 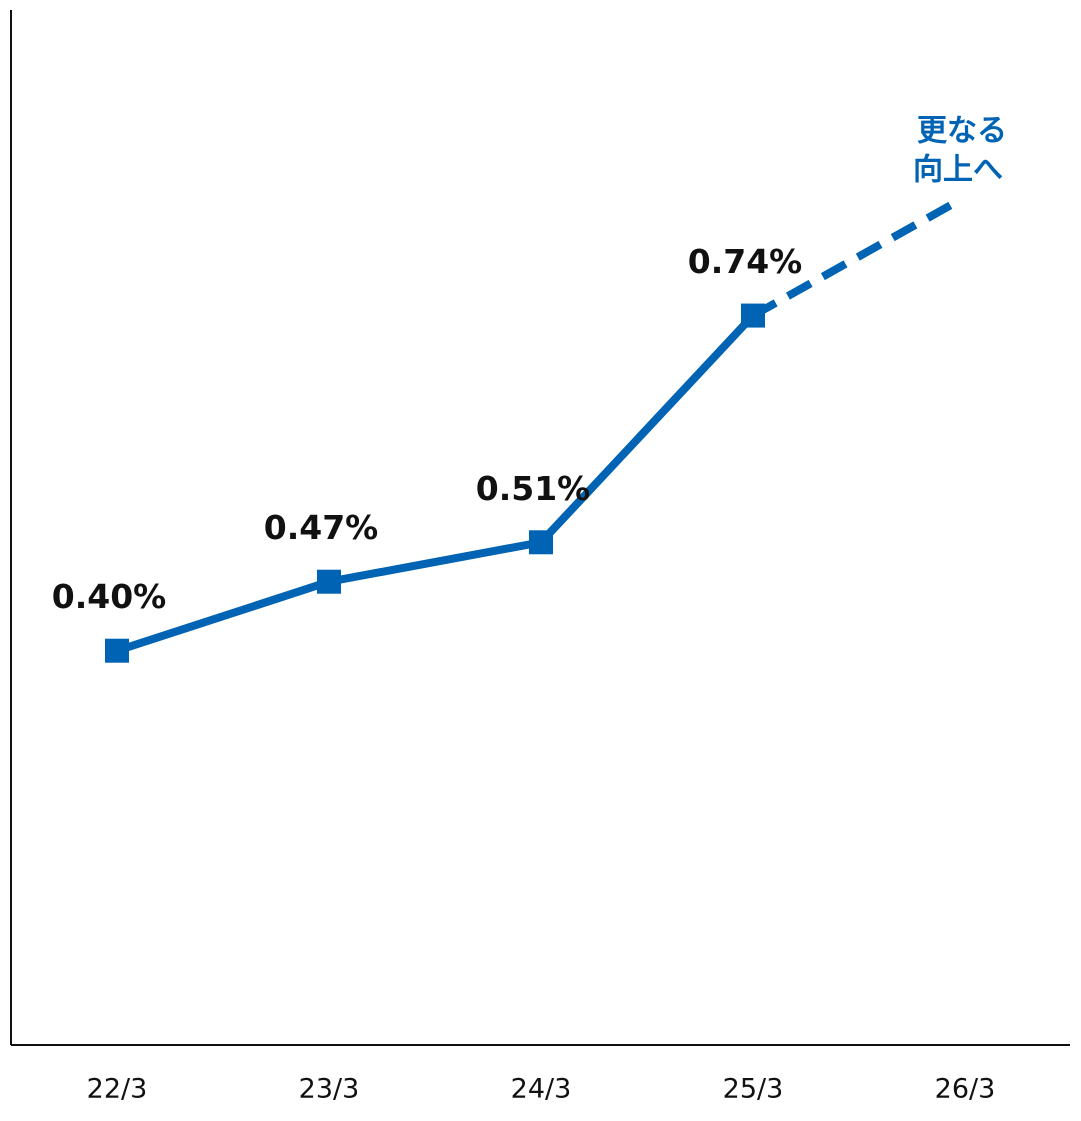 I want to click on x-tick-label: 24/3, so click(x=541, y=1089).